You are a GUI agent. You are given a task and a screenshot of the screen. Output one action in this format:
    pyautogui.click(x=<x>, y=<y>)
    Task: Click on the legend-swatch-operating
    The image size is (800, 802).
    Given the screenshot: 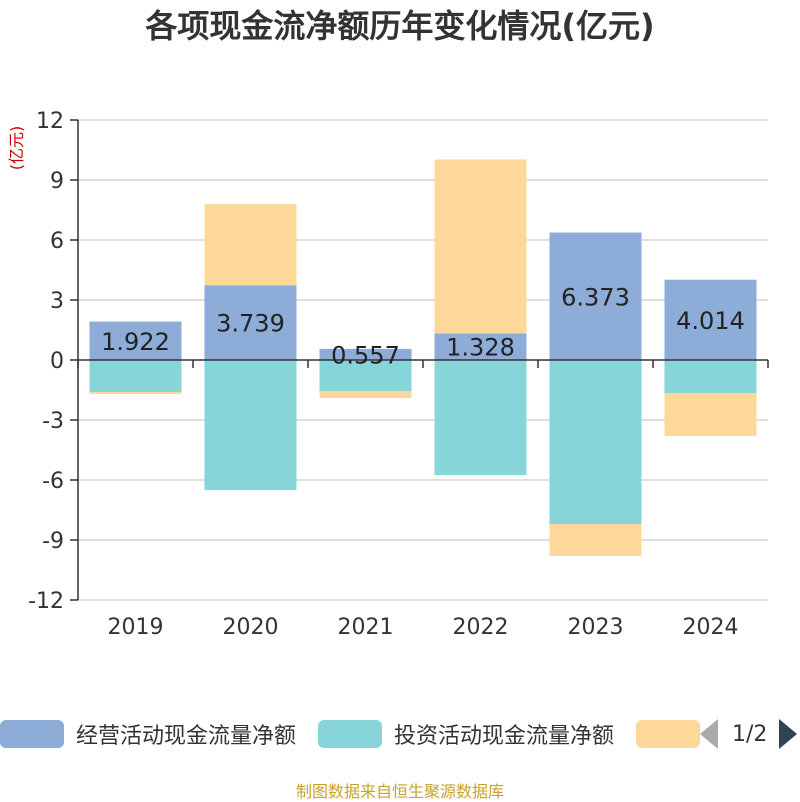 What is the action you would take?
    pyautogui.click(x=32, y=734)
    